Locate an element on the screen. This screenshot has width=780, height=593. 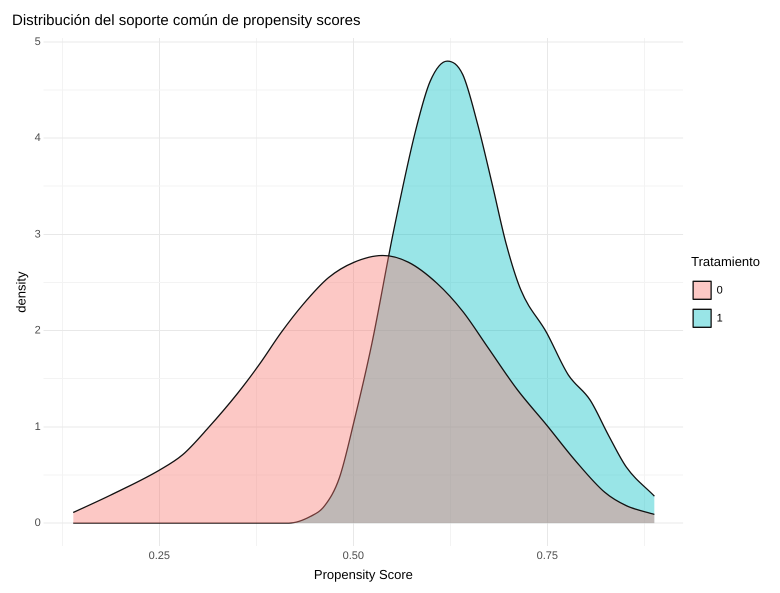
x-tick-label: 0.75 is located at coordinates (547, 556).